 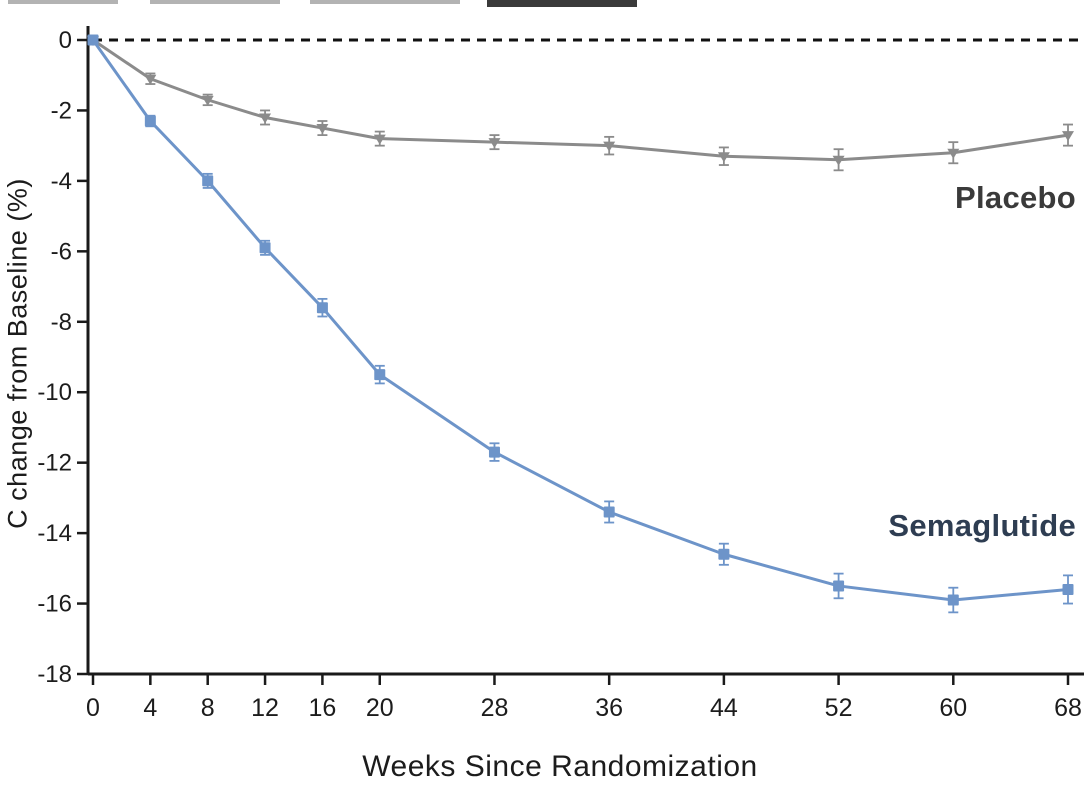 What do you see at coordinates (609, 708) in the screenshot?
I see `svg-text: 36` at bounding box center [609, 708].